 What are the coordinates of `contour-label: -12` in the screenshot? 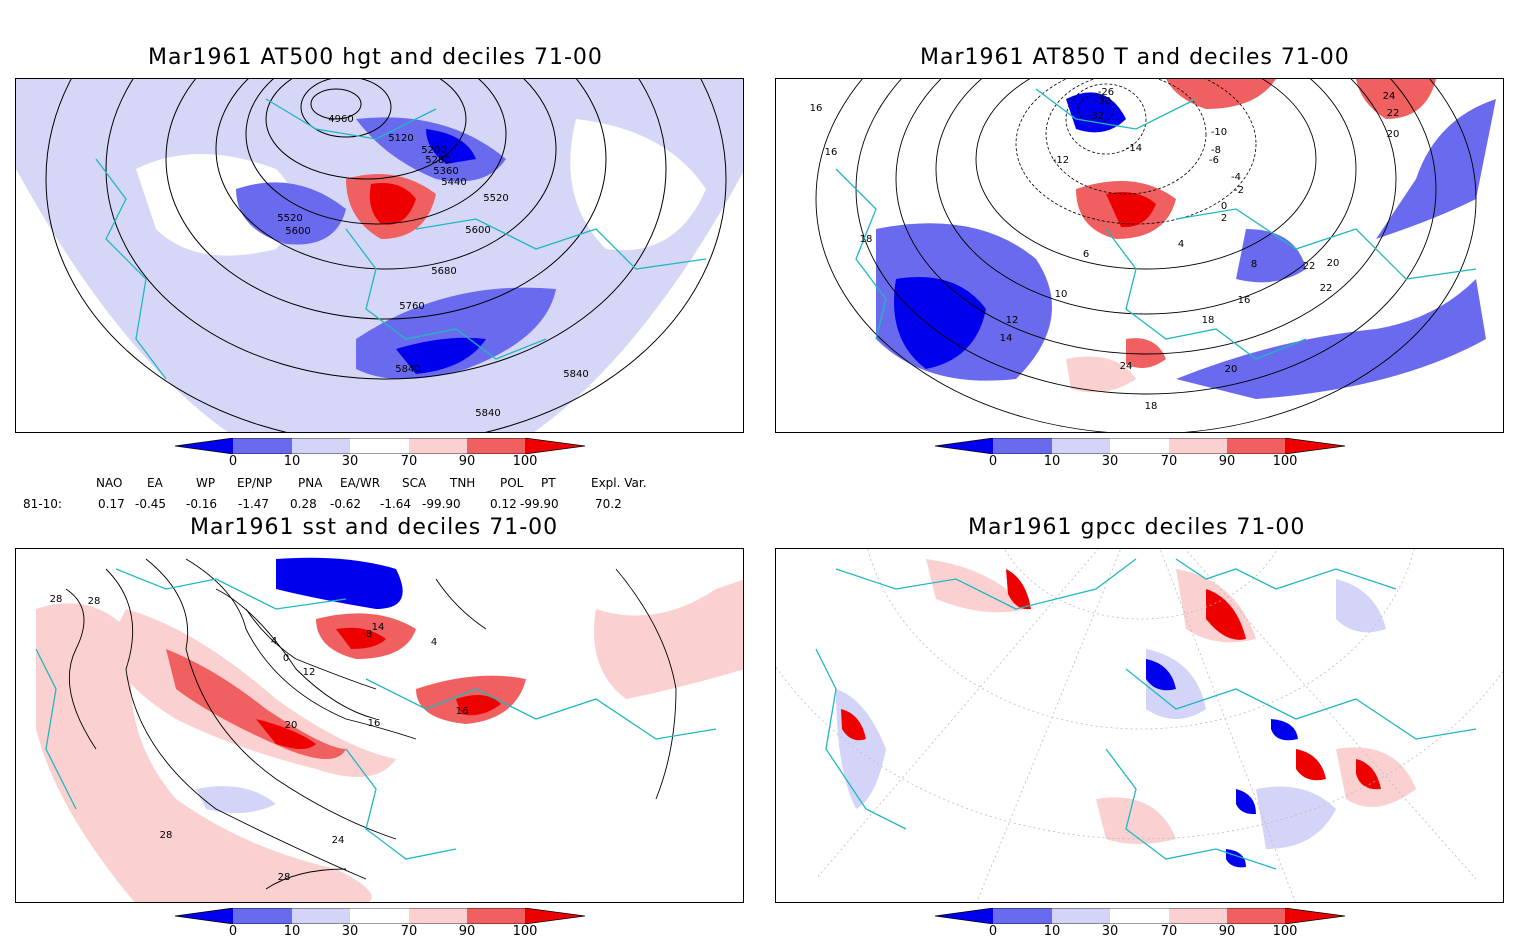 It's located at (1061, 160).